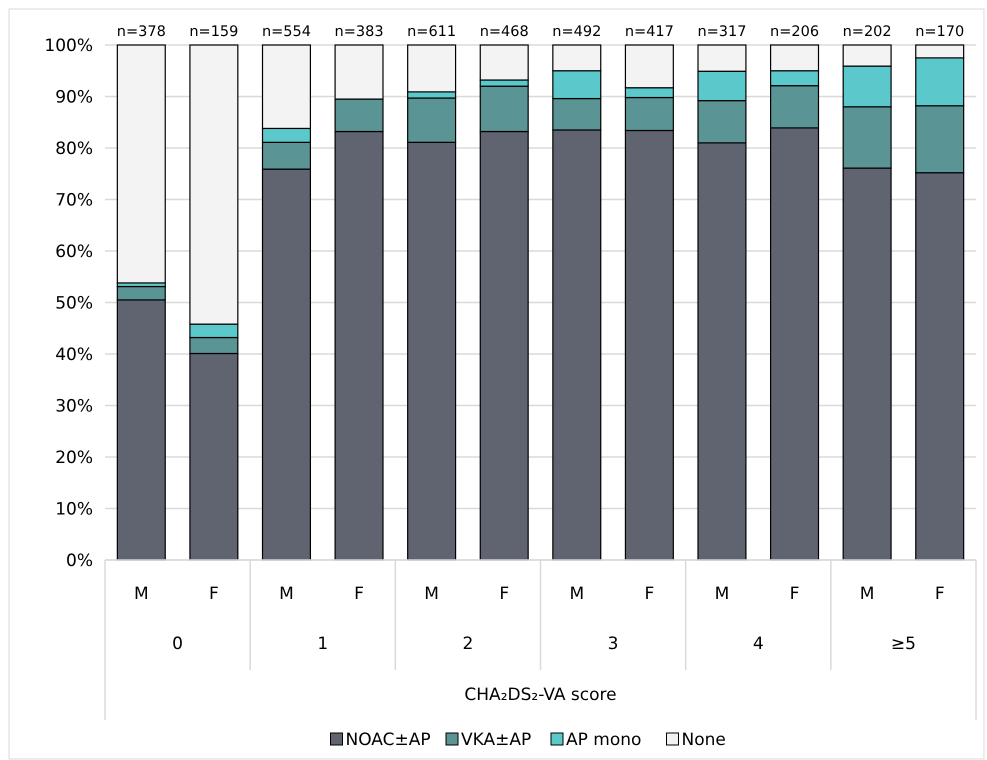 This screenshot has height=760, width=987. What do you see at coordinates (867, 32) in the screenshot?
I see `text: n=202` at bounding box center [867, 32].